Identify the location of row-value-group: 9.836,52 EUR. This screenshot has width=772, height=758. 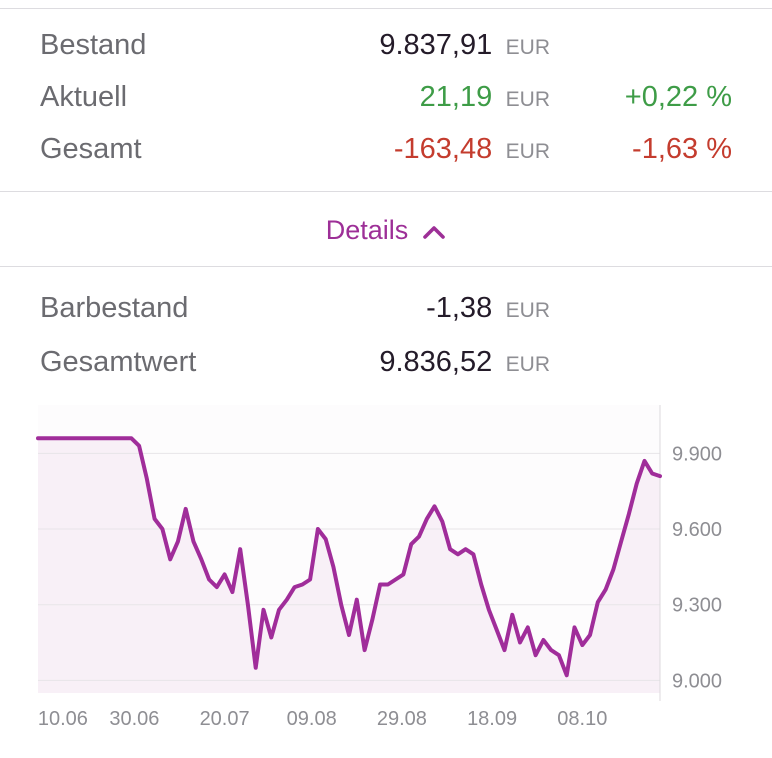
(385, 362).